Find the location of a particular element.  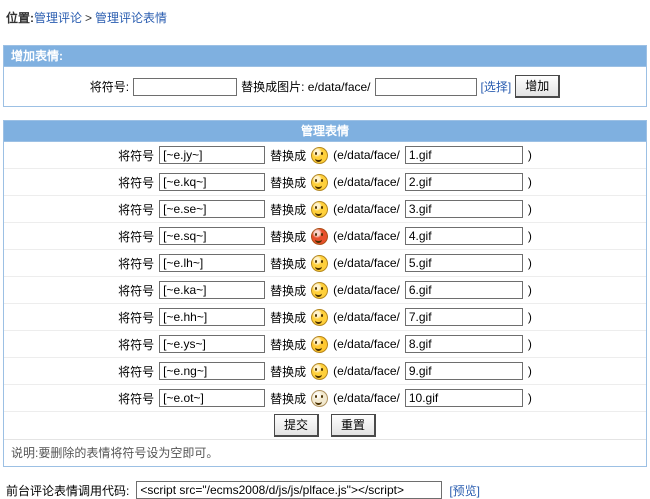

surprised-face-icon is located at coordinates (320, 155).